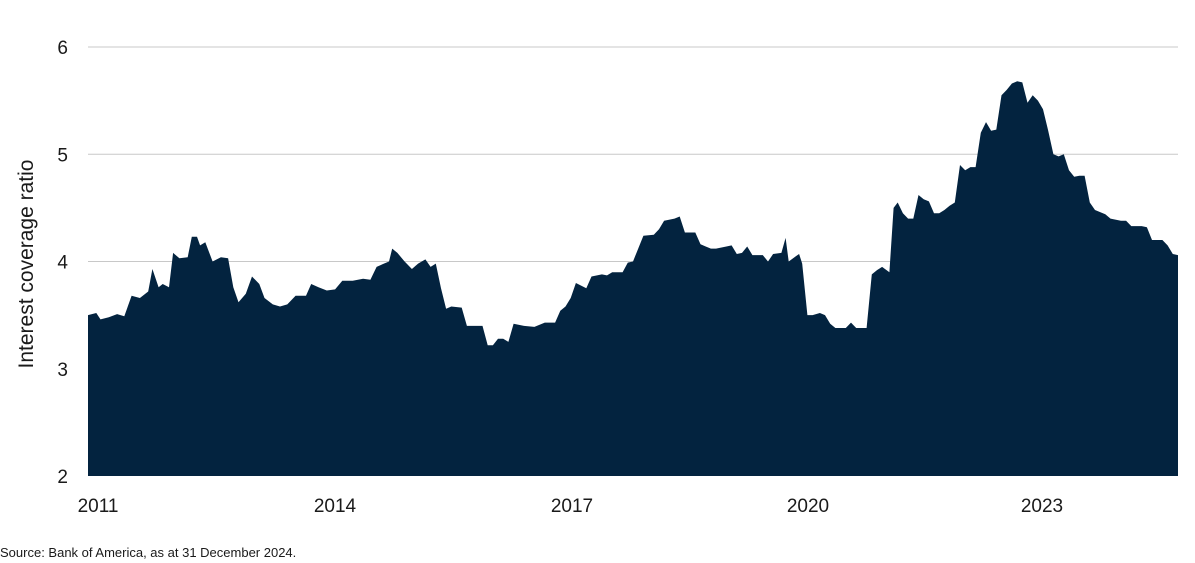  Describe the element at coordinates (26, 264) in the screenshot. I see `y-axis-label: Interest coverage ratio` at that location.